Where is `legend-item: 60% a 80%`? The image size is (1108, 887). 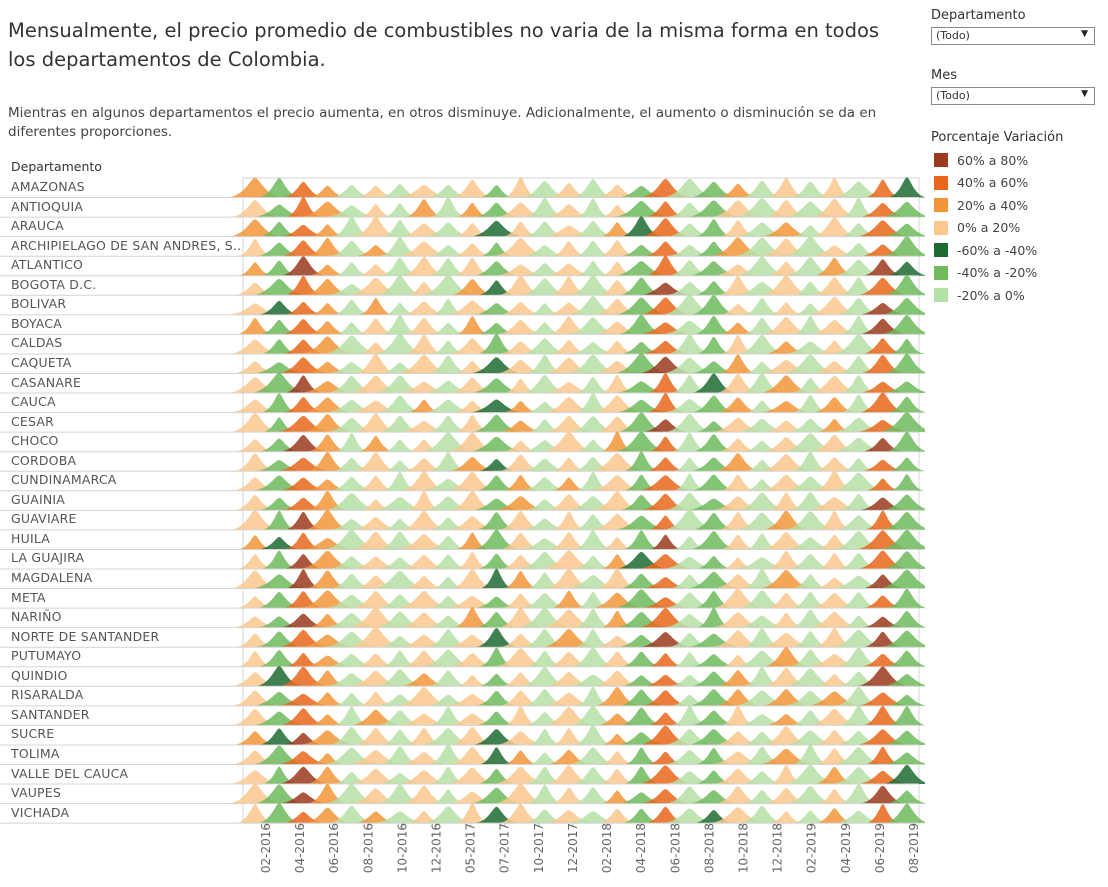 legend-item: 60% a 80% is located at coordinates (997, 160).